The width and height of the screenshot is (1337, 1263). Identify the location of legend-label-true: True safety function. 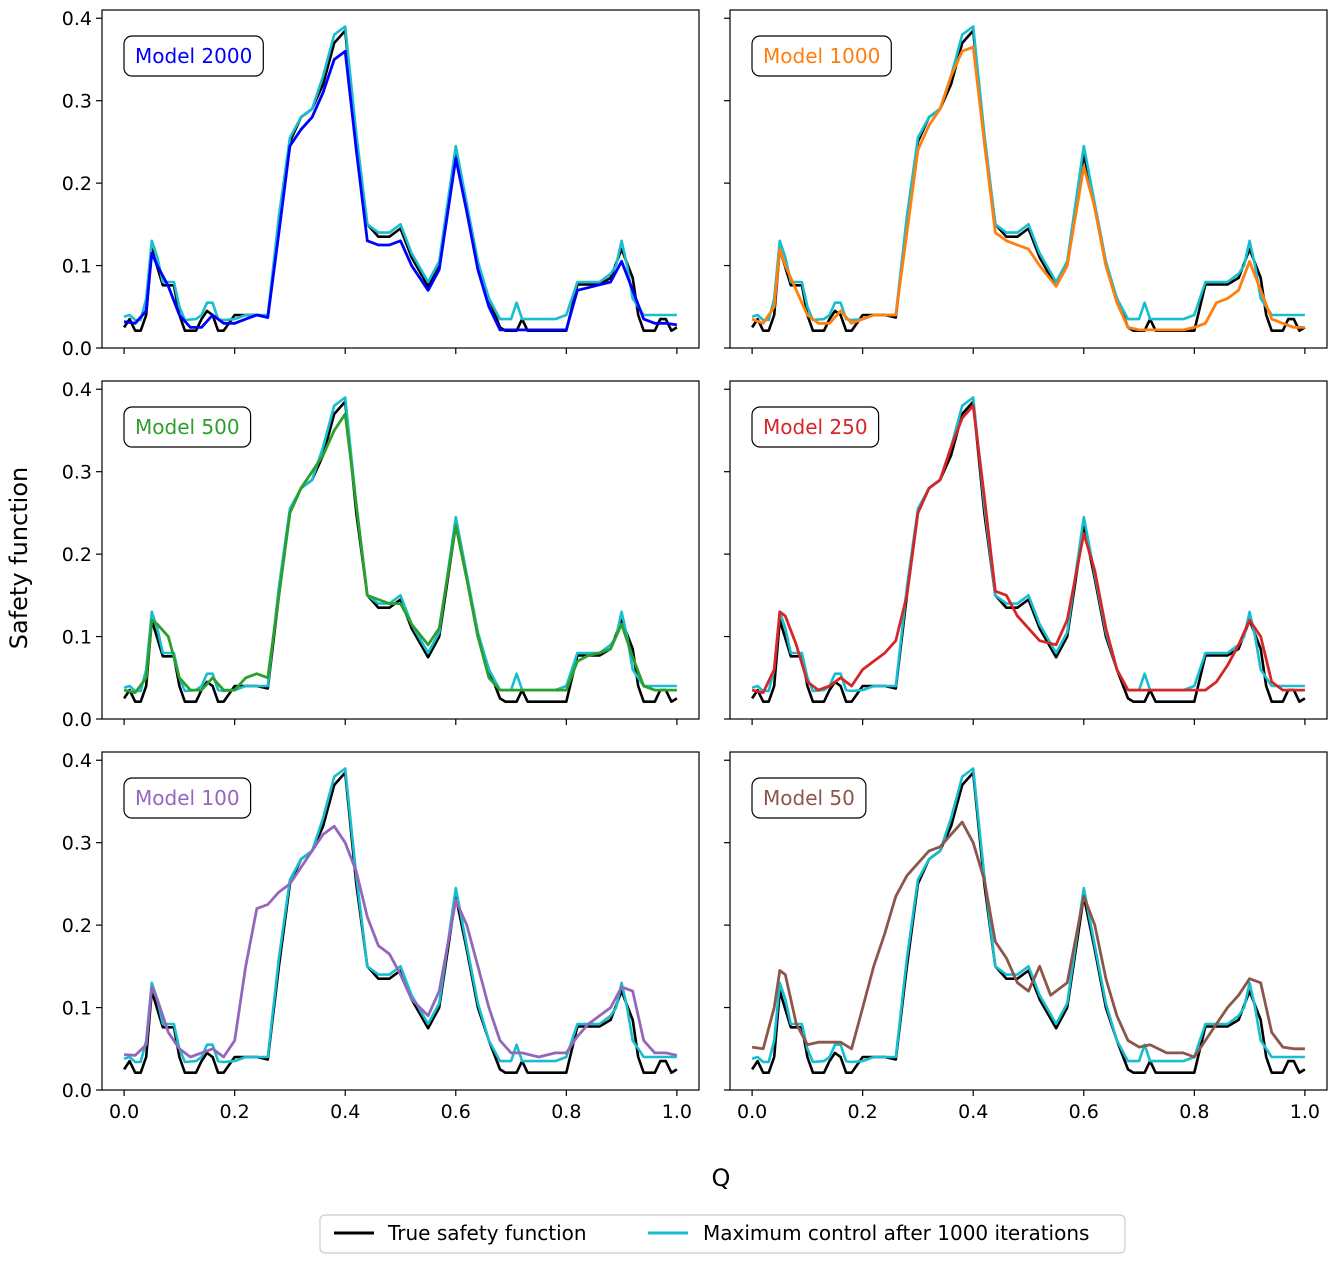
(487, 1233).